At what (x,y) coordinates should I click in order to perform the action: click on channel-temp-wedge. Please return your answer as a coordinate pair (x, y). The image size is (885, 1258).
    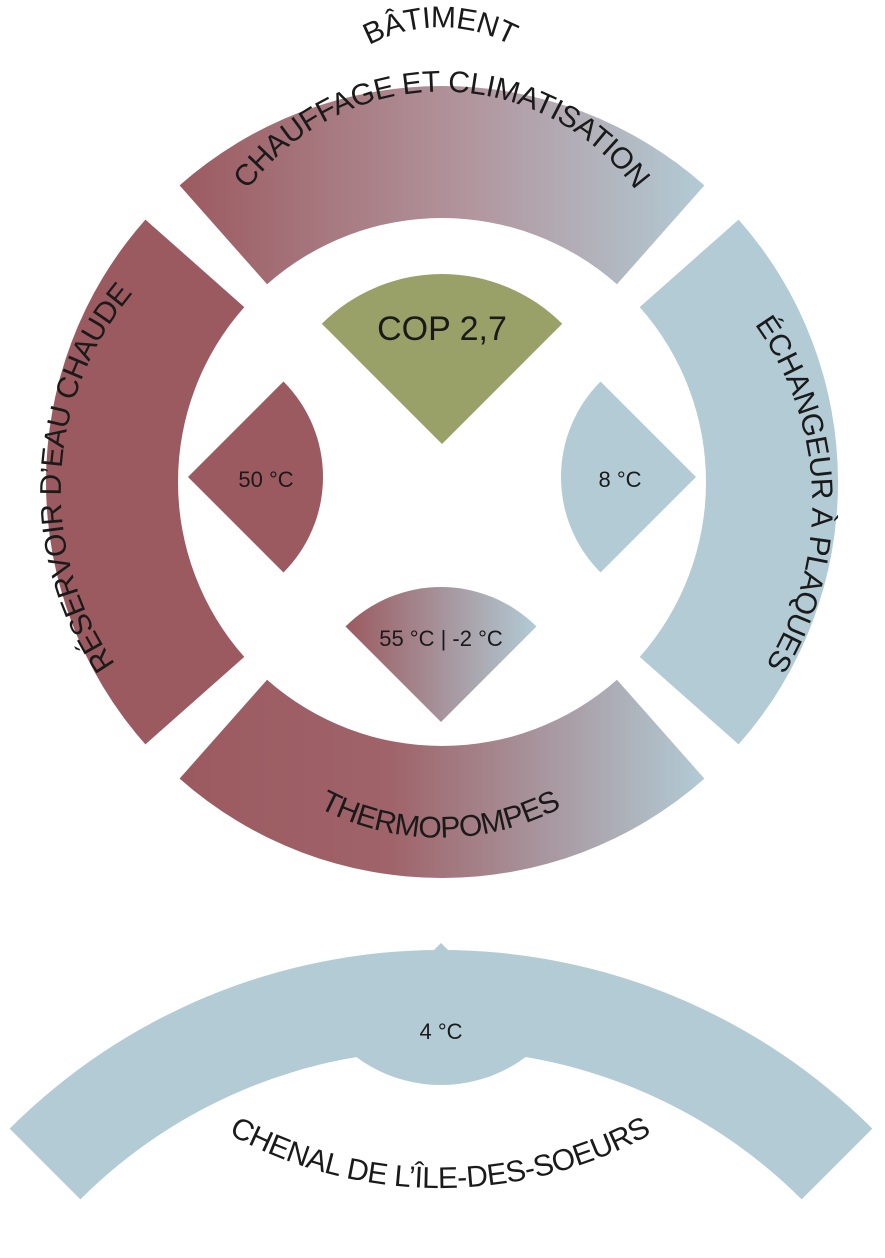
    Looking at the image, I should click on (441, 1014).